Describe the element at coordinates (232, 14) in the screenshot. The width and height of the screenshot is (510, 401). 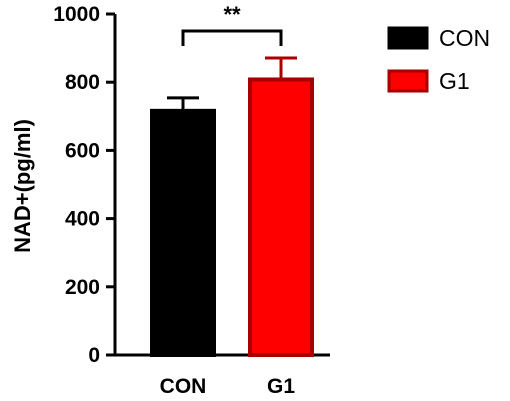
I see `significance-label: **` at that location.